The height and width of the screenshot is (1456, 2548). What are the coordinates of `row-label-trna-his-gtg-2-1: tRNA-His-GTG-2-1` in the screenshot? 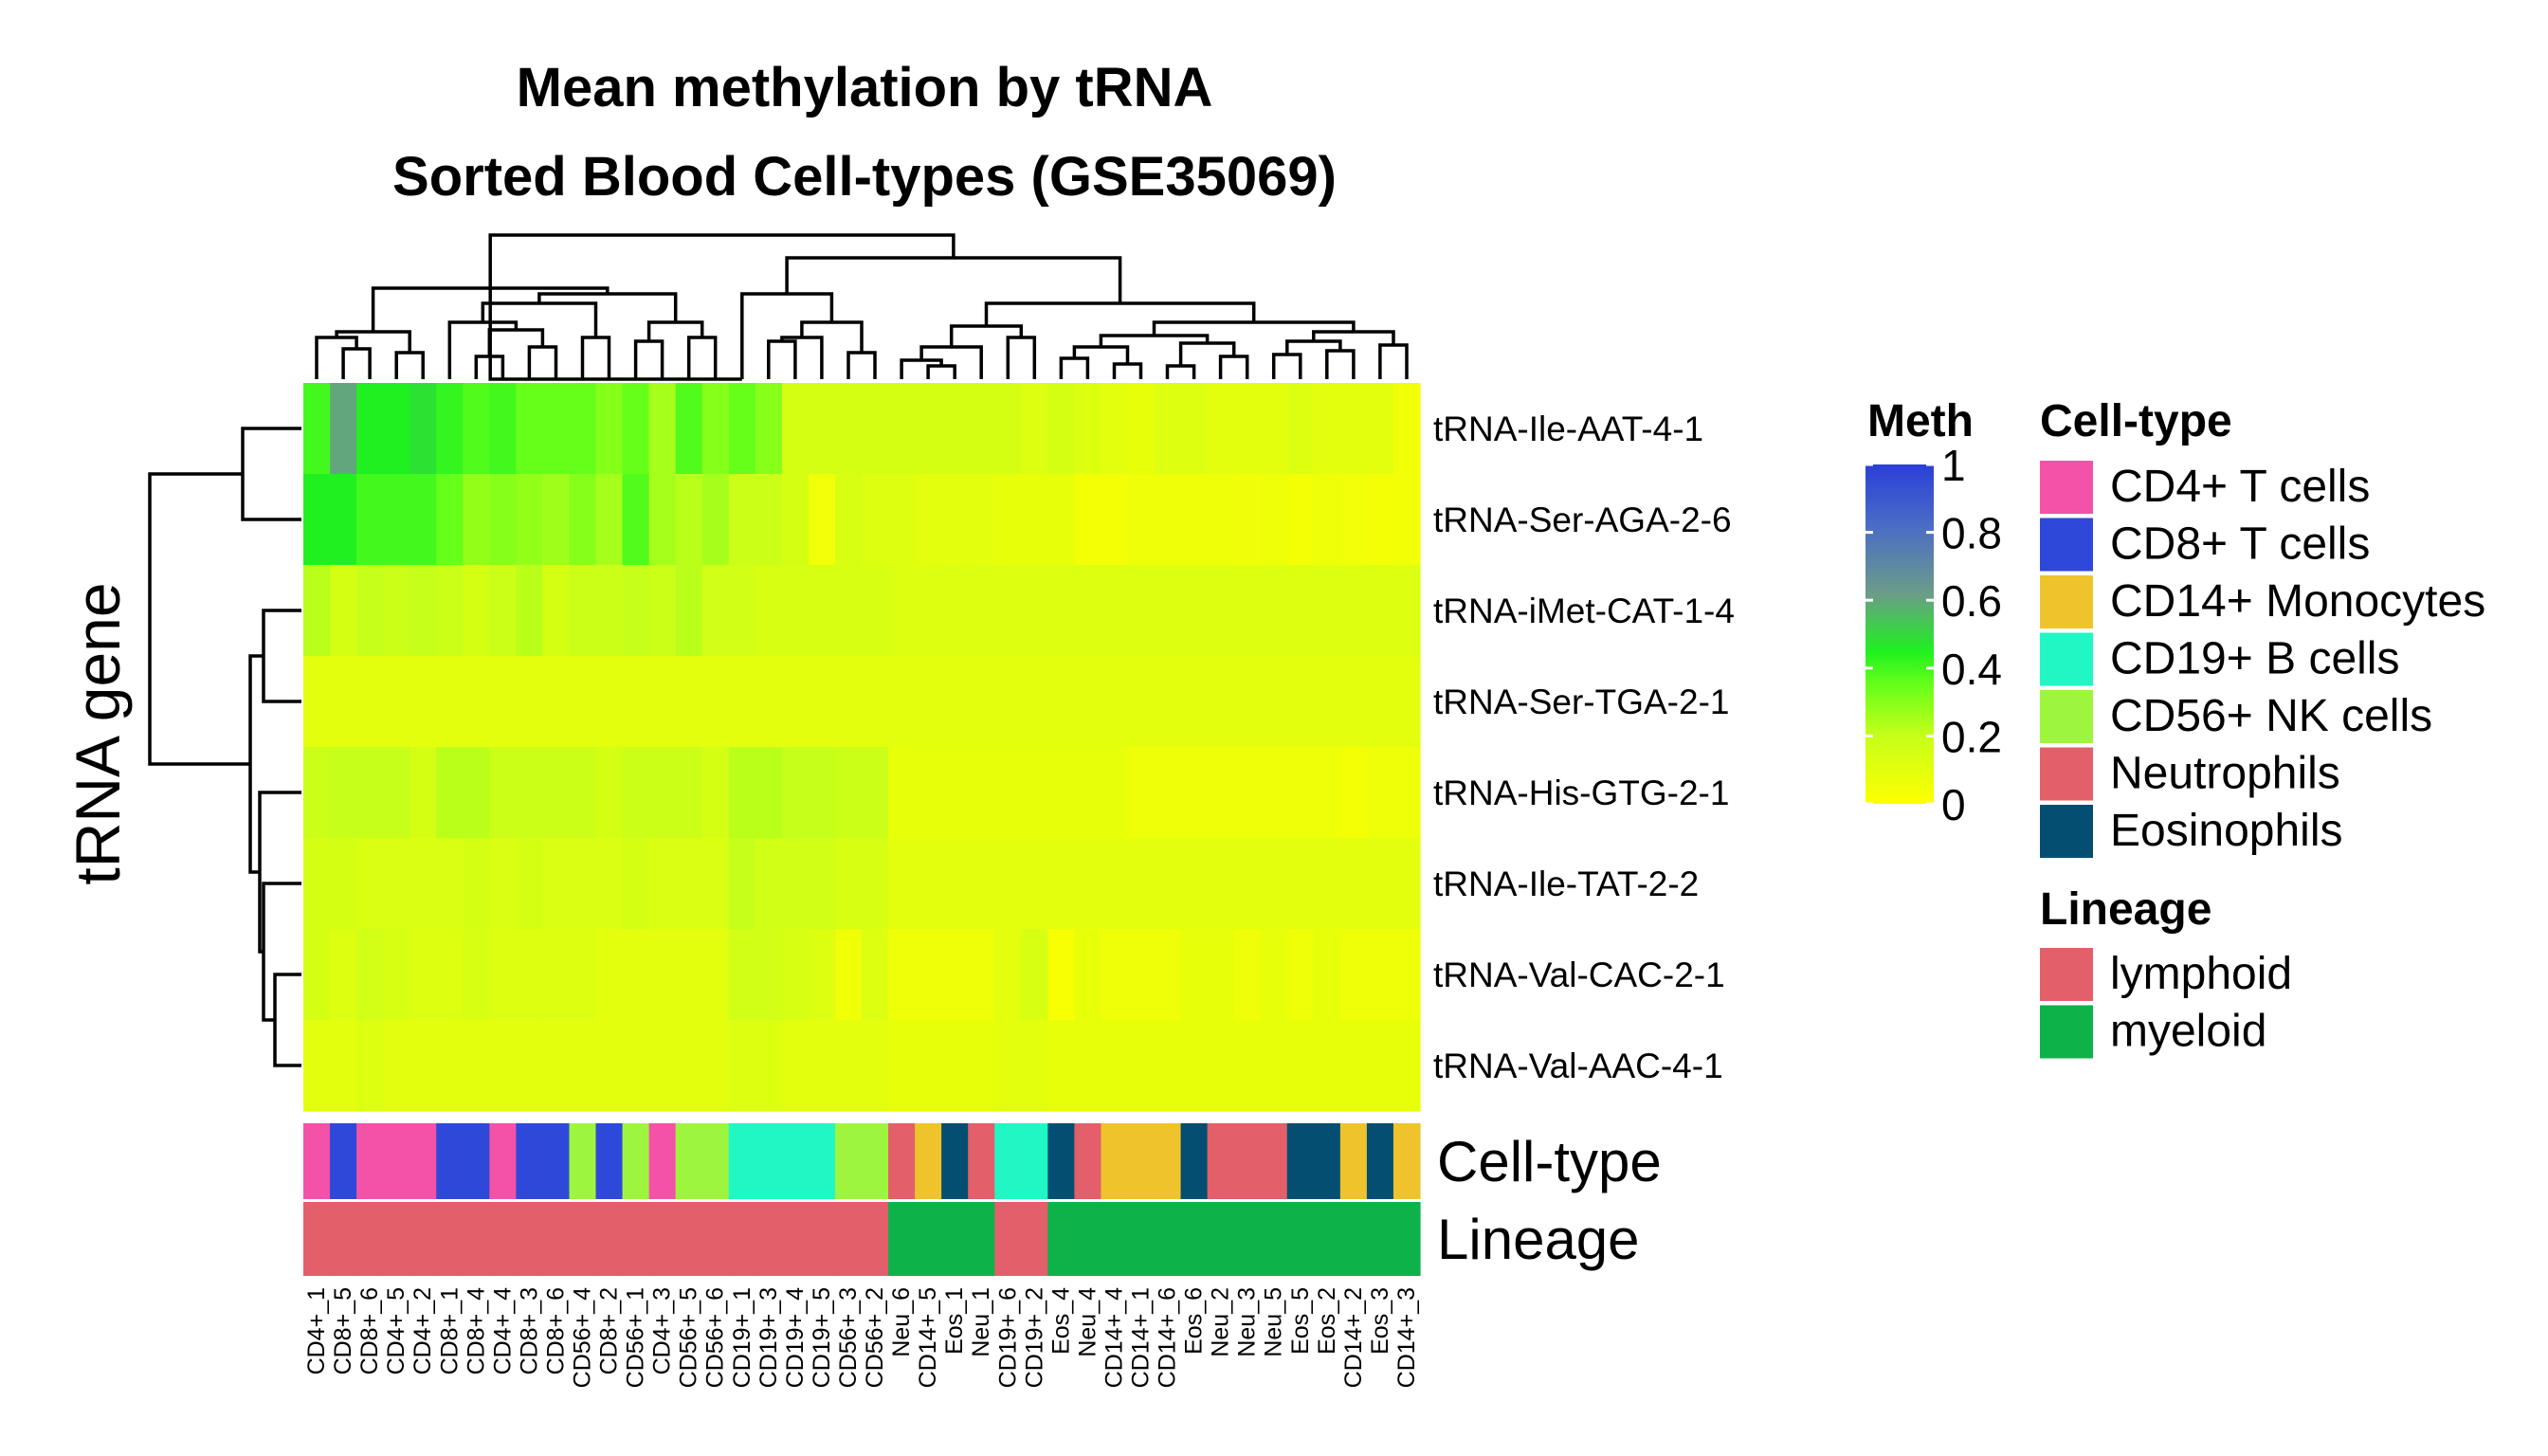 It's located at (1581, 793).